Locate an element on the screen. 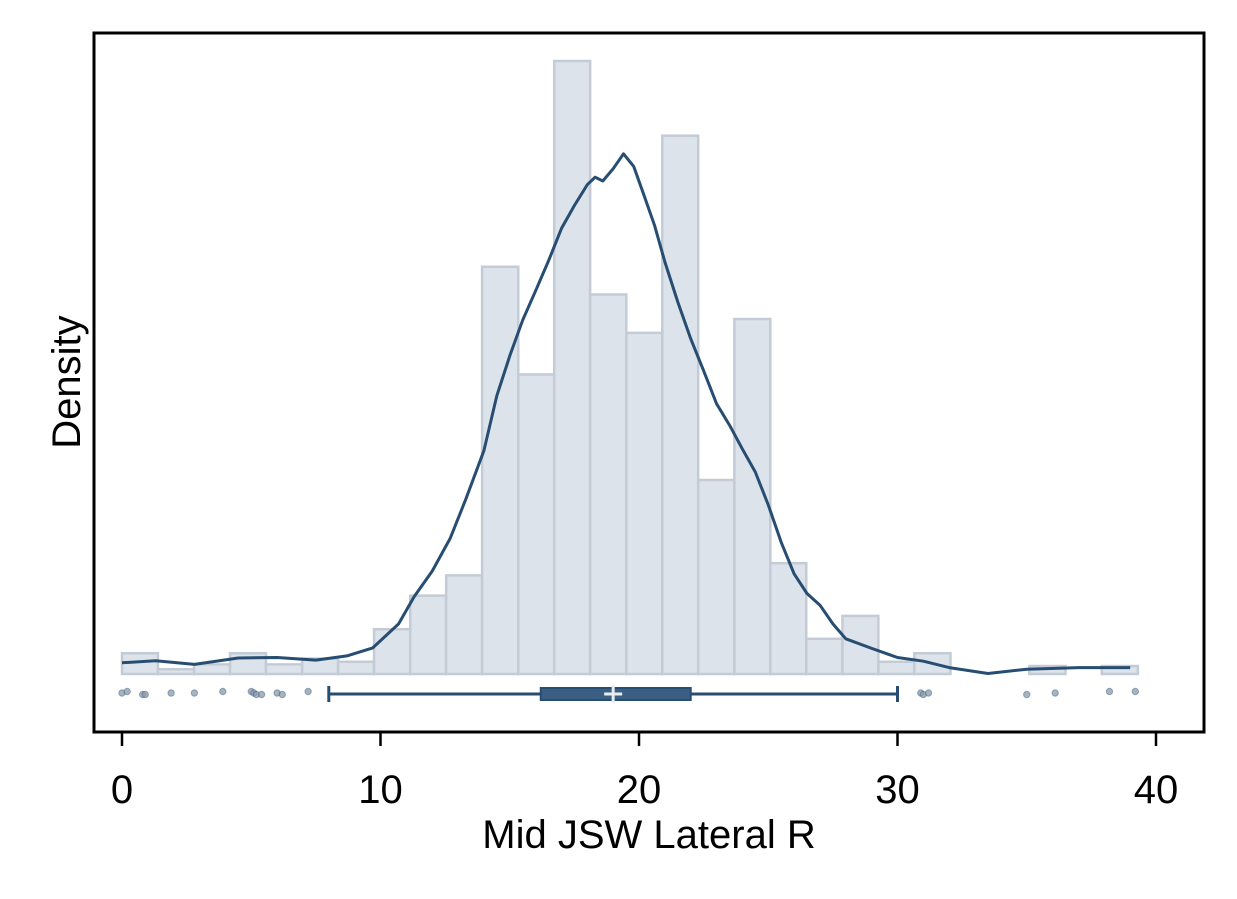 Image resolution: width=1237 pixels, height=899 pixels. x-tick-label-20: 20 is located at coordinates (639, 790).